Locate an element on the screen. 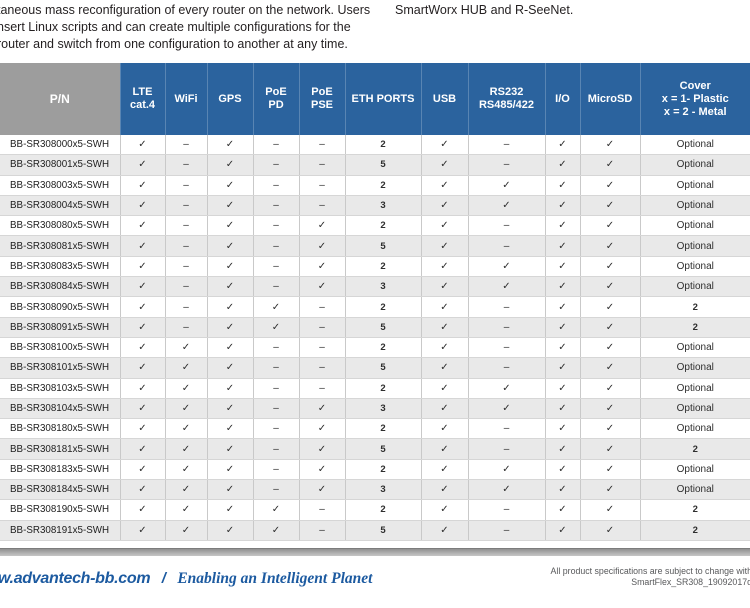 The height and width of the screenshot is (608, 750). table-row: BB-SR308190x5-SWH ✓ ✓ ✓ ✓ –2 ✓ – ✓ ✓ 2 is located at coordinates (375, 510).